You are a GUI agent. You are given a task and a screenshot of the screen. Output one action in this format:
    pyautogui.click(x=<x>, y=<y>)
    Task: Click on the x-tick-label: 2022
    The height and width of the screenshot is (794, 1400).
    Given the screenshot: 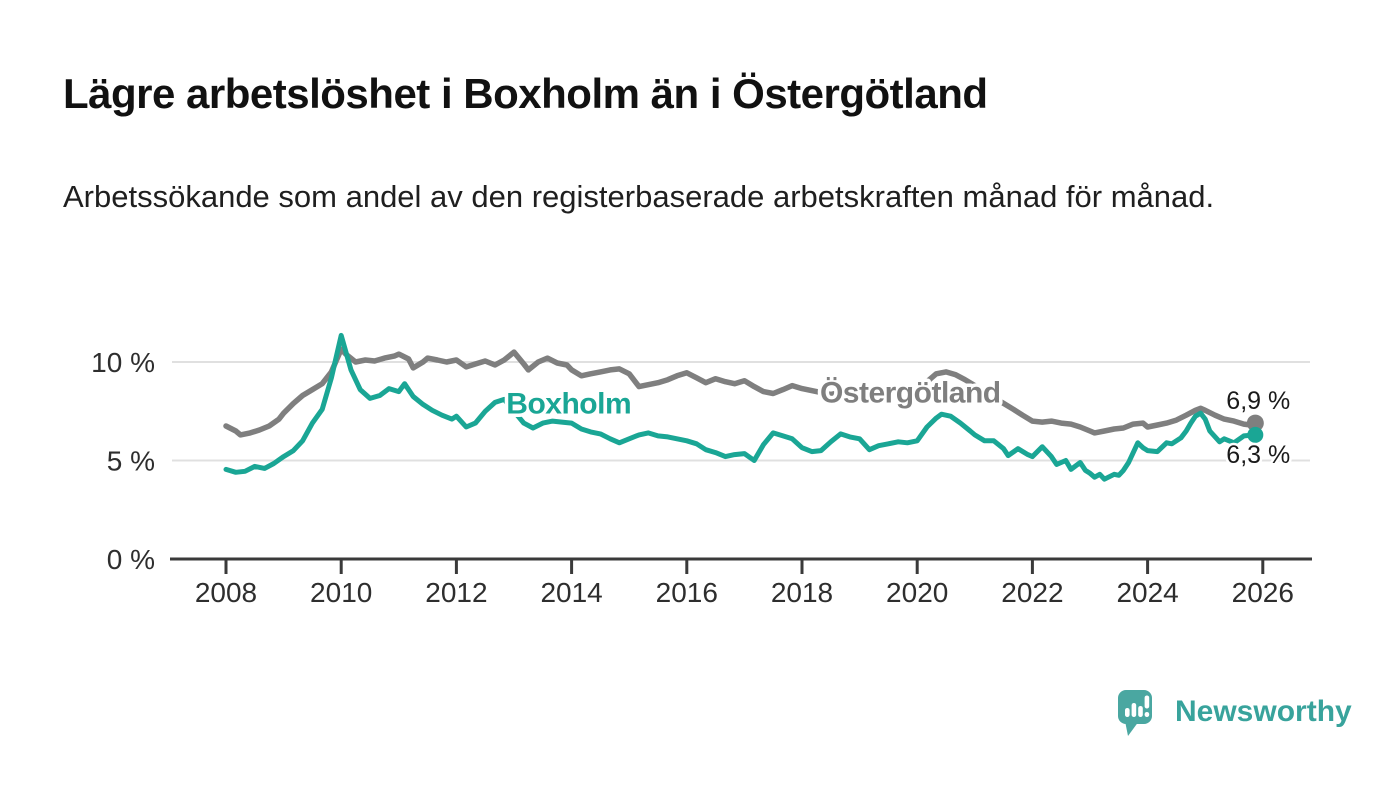 What is the action you would take?
    pyautogui.click(x=1032, y=592)
    